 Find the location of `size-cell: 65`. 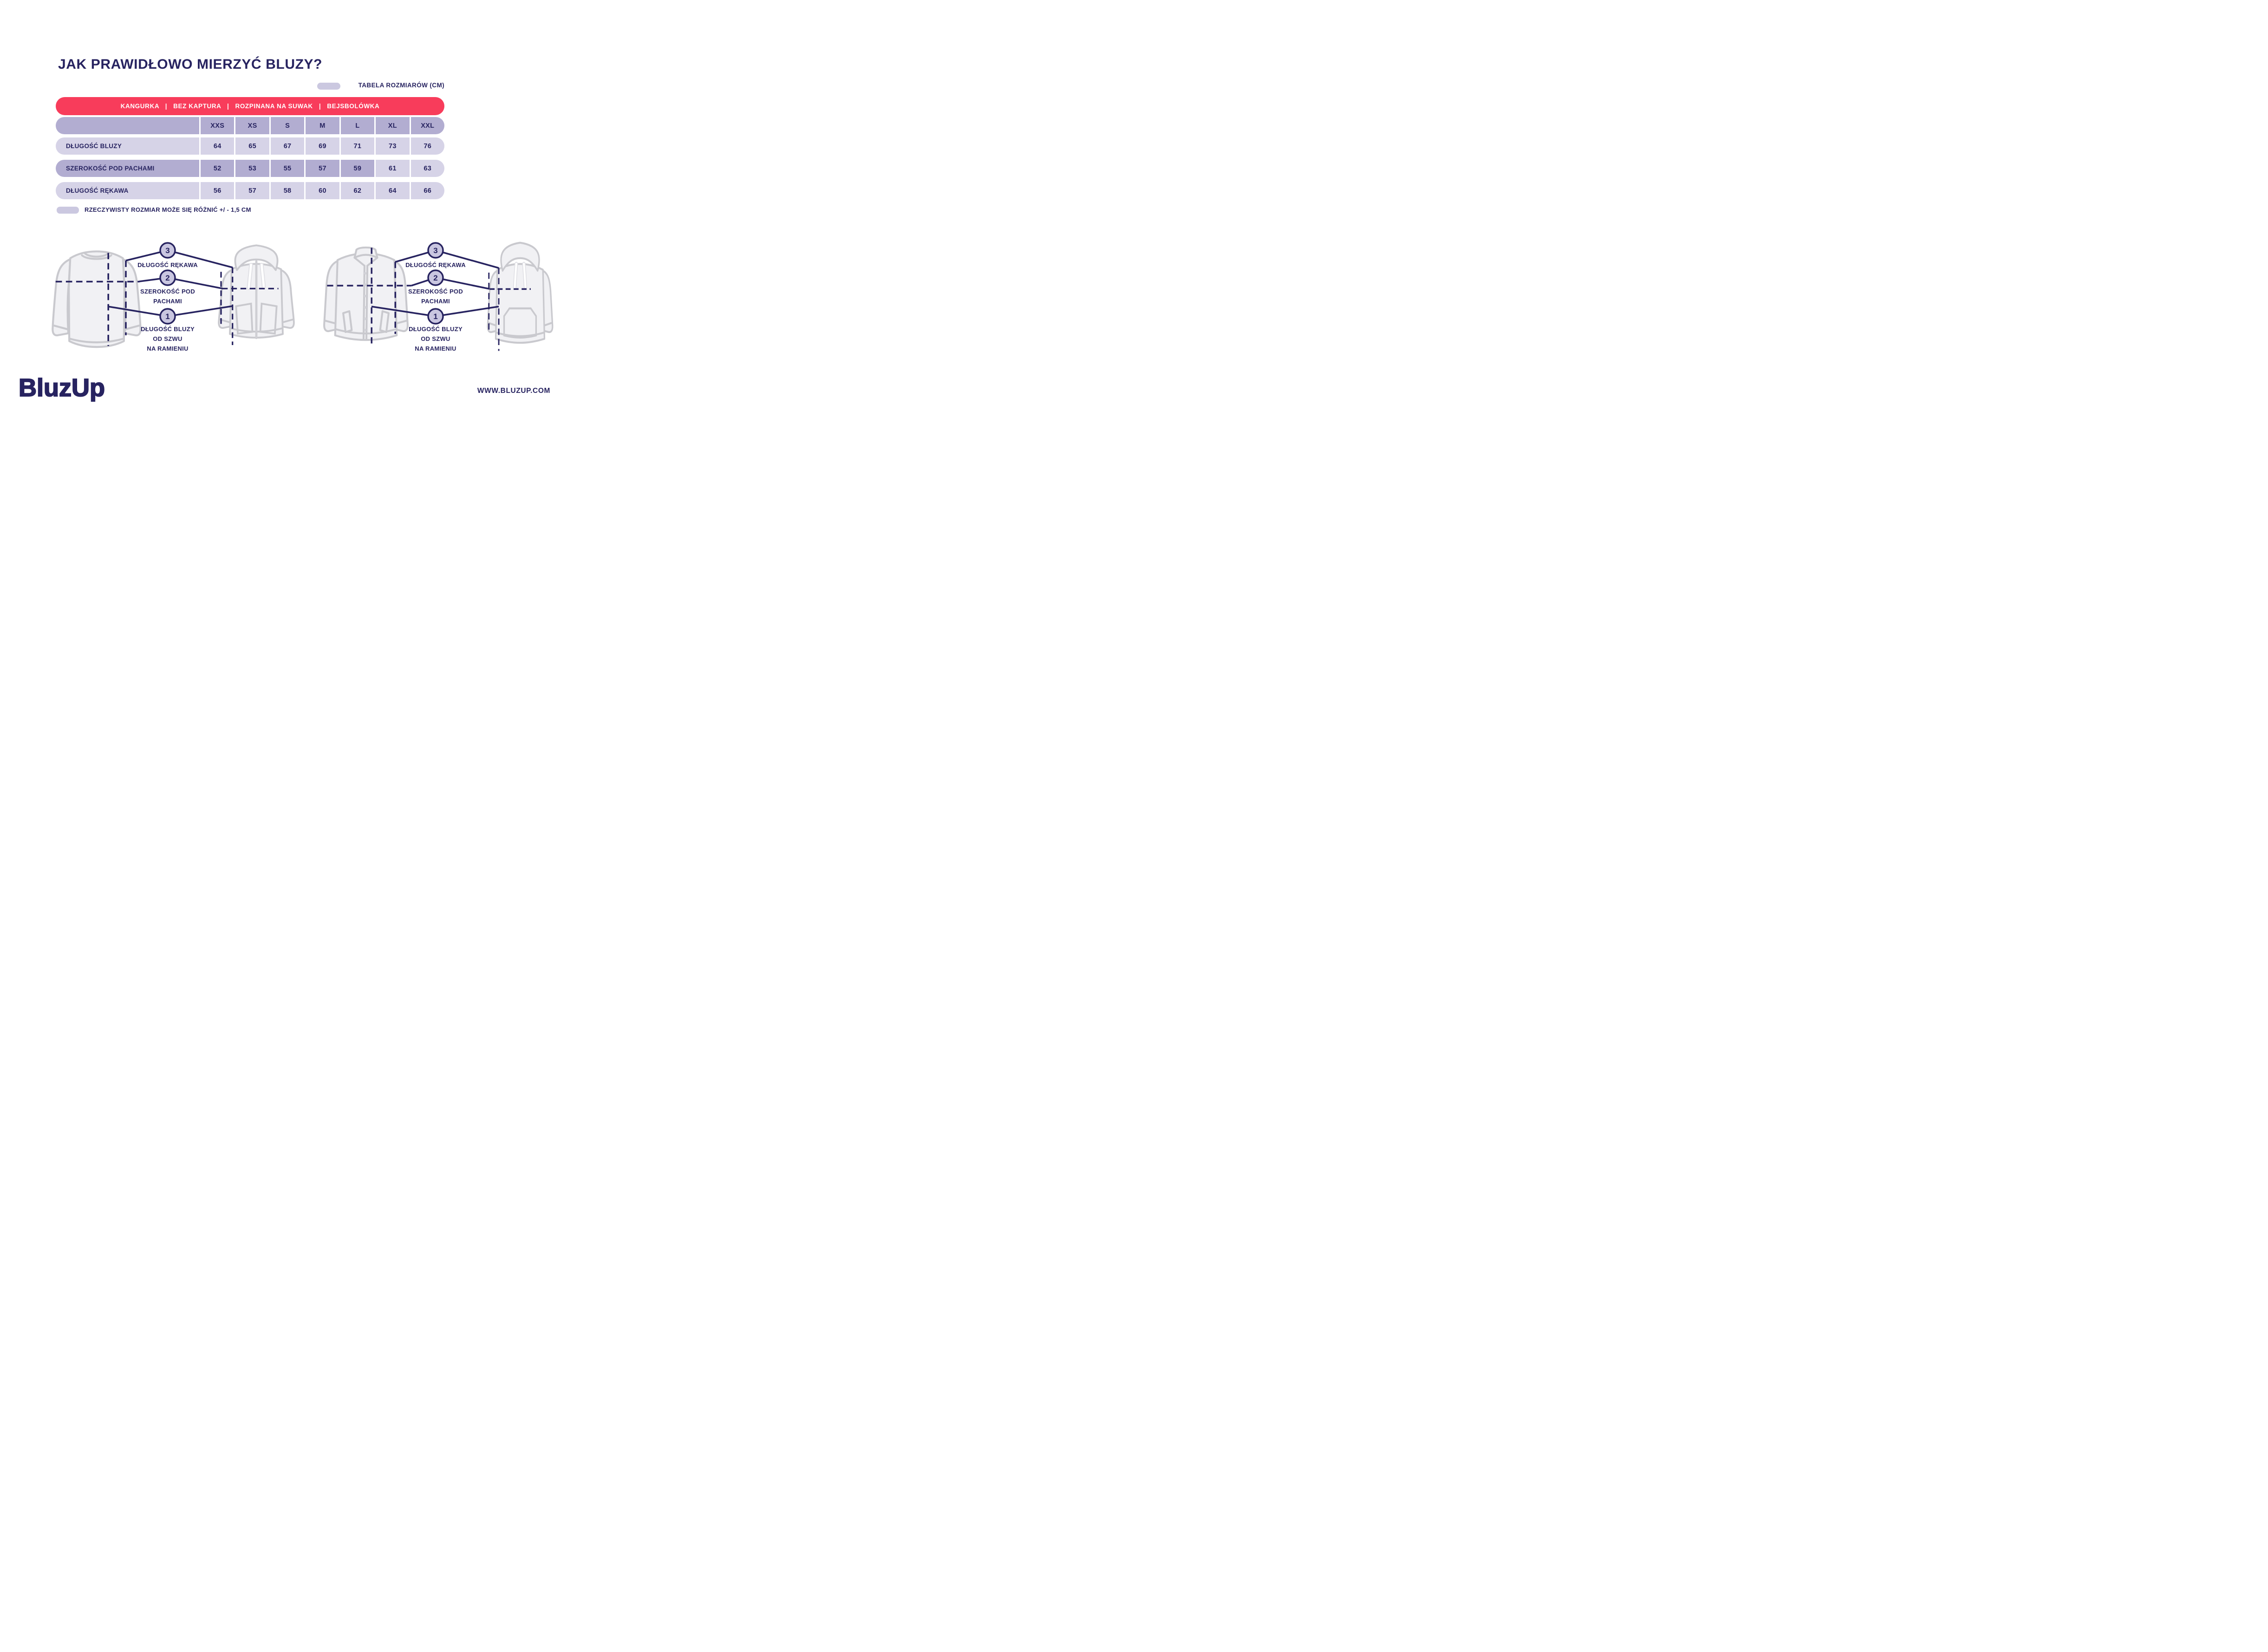

size-cell: 65 is located at coordinates (252, 146).